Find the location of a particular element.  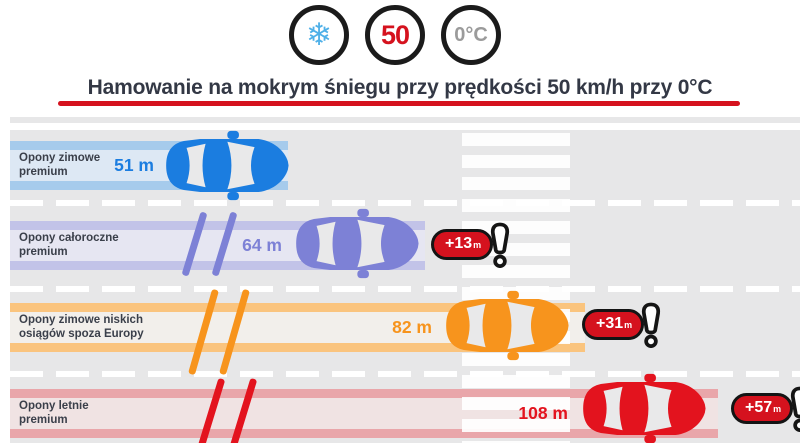

tire-label-line: Opony zimowe niskich is located at coordinates (81, 319).